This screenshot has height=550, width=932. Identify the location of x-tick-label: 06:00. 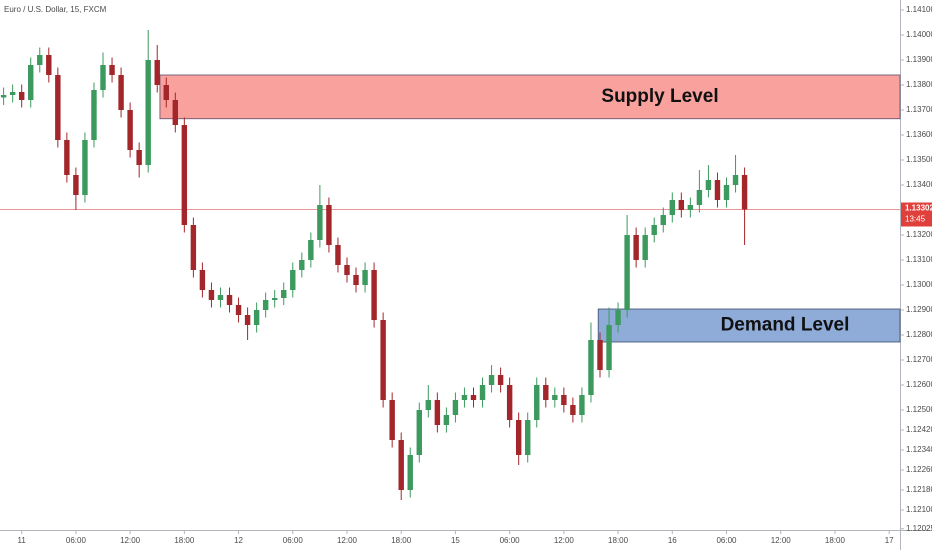
(510, 540).